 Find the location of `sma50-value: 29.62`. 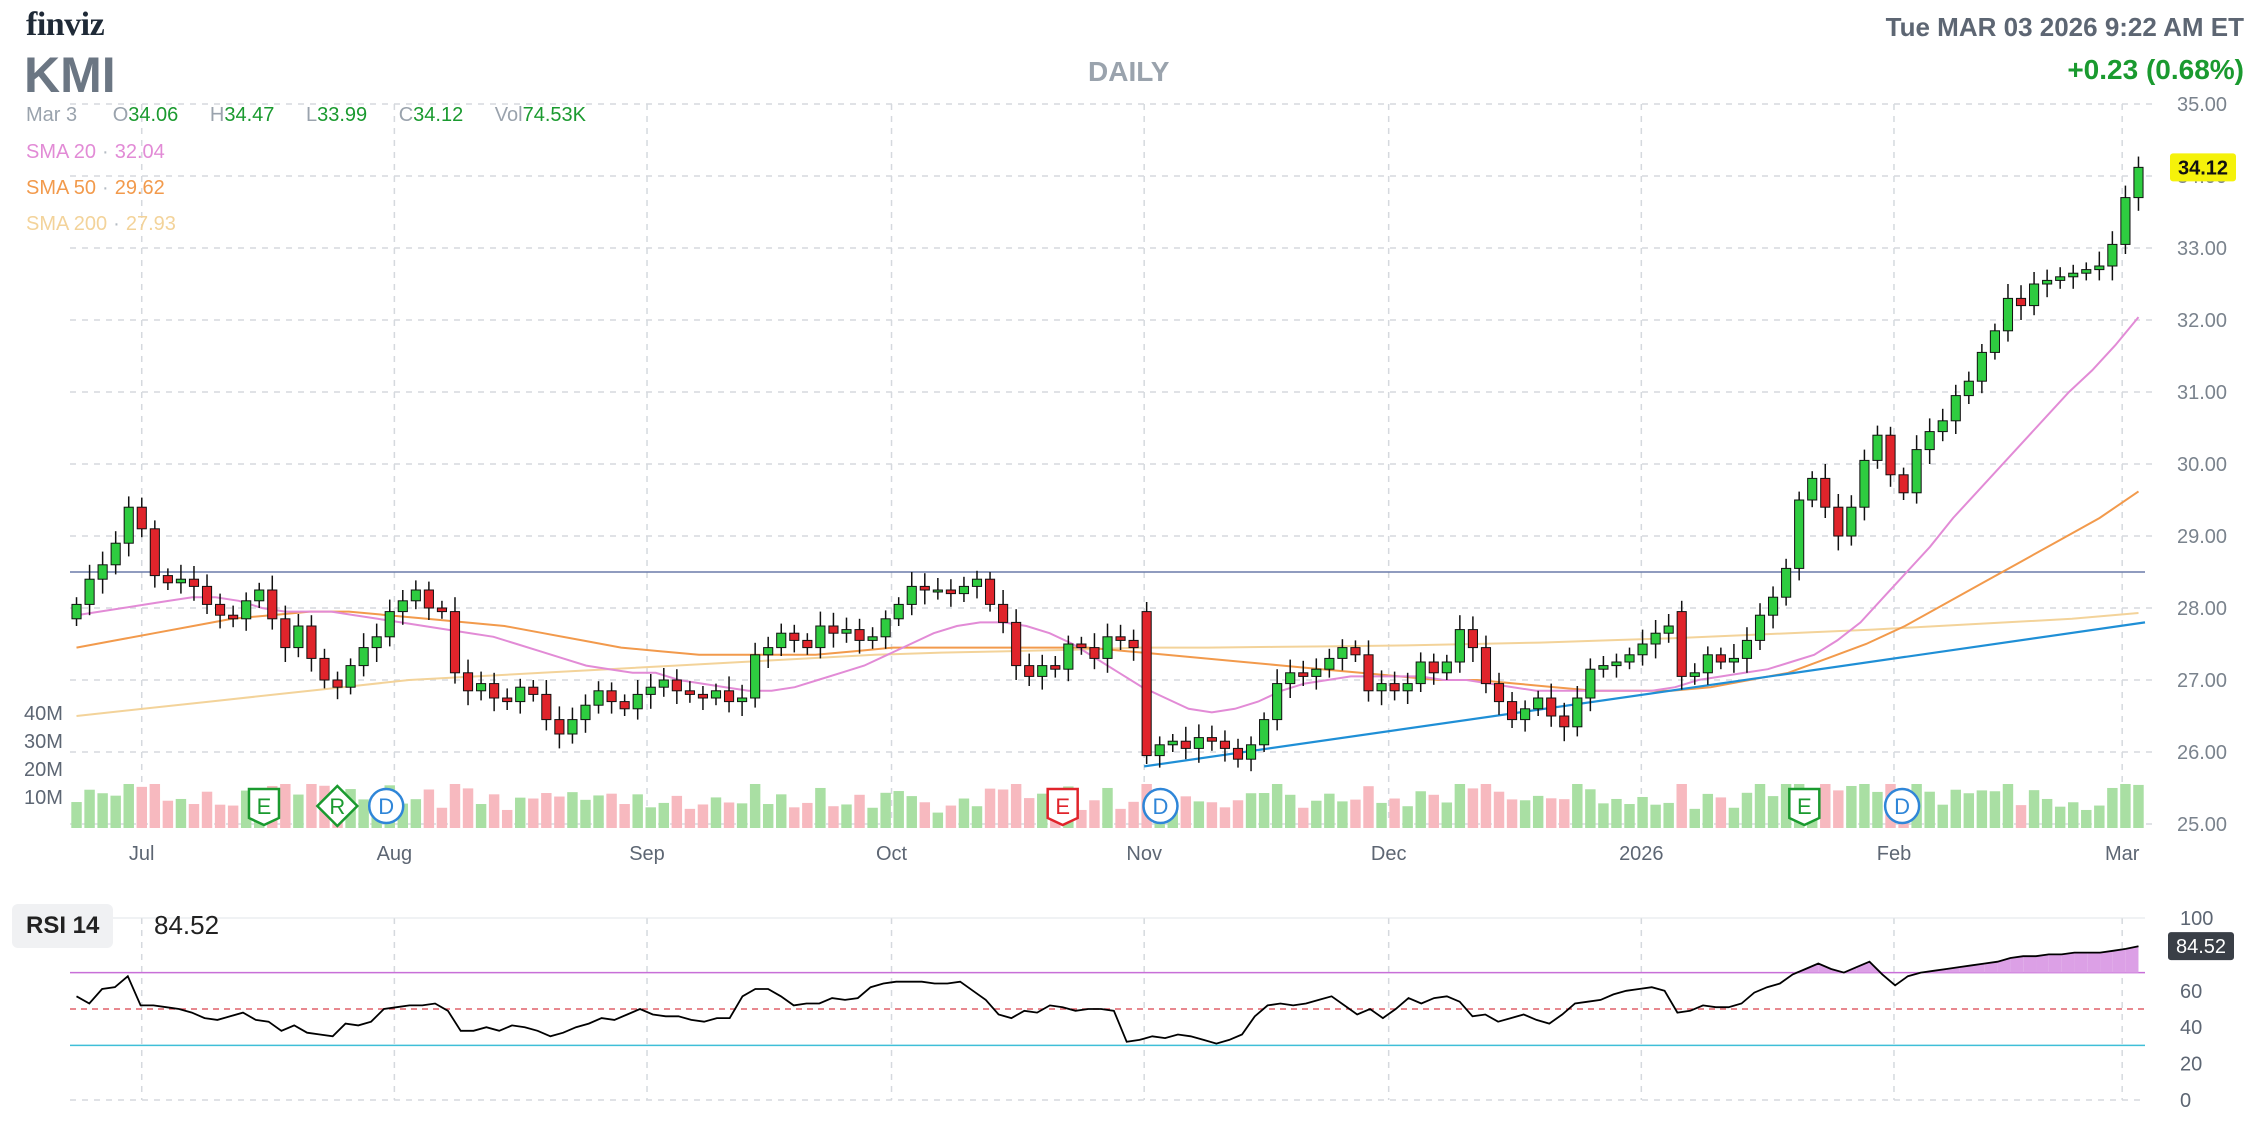

sma50-value: 29.62 is located at coordinates (139, 188).